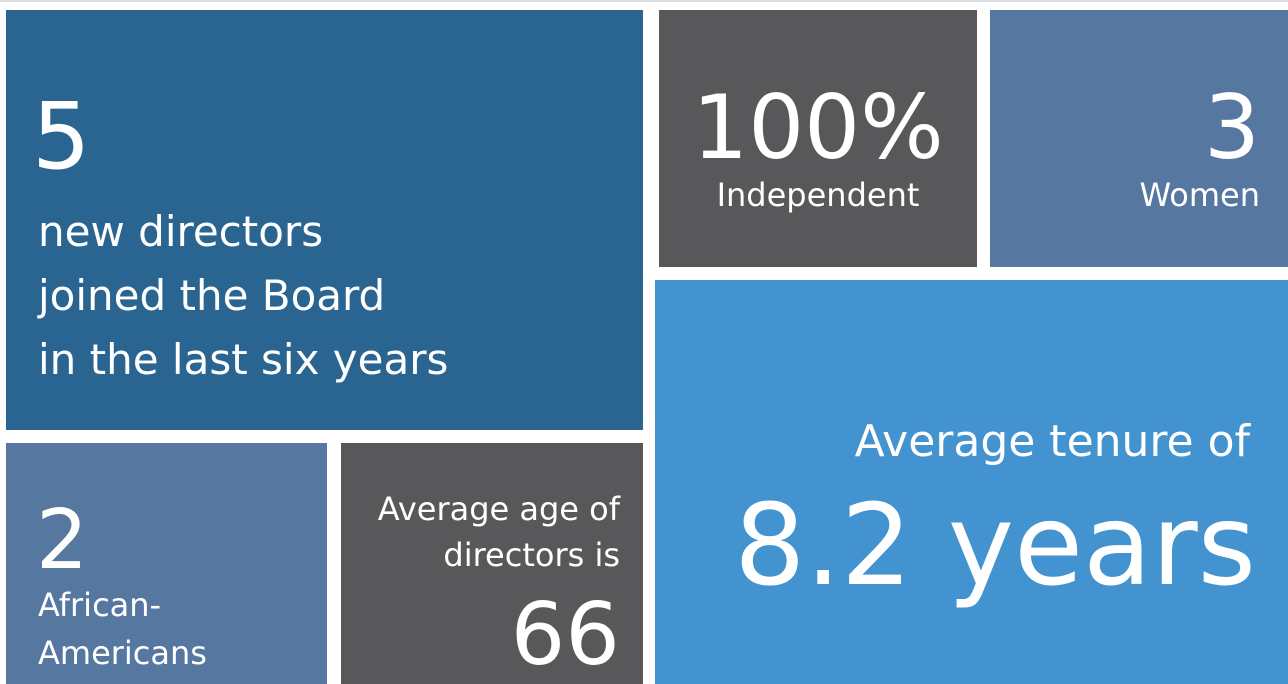 This screenshot has width=1288, height=684. What do you see at coordinates (211, 295) in the screenshot?
I see `label: joined the Board` at bounding box center [211, 295].